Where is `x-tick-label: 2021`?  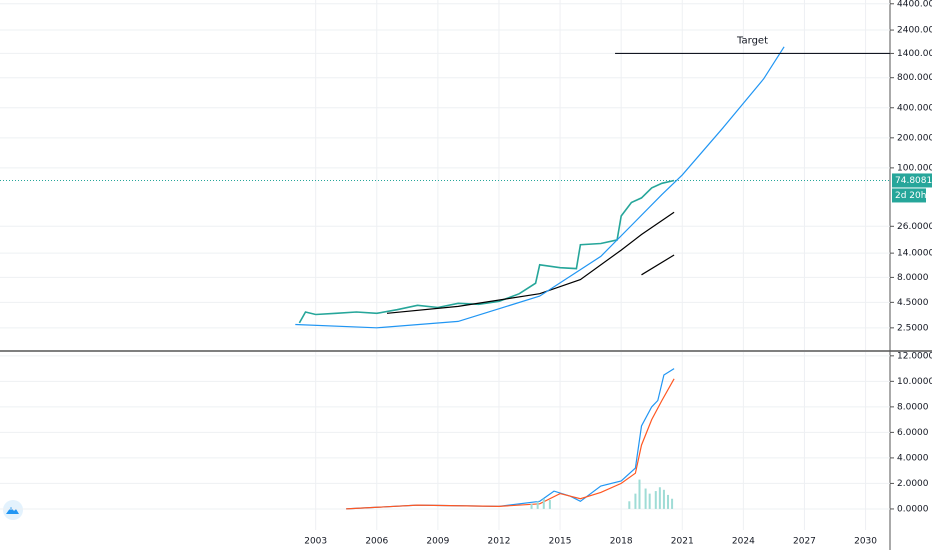
x-tick-label: 2021 is located at coordinates (682, 542).